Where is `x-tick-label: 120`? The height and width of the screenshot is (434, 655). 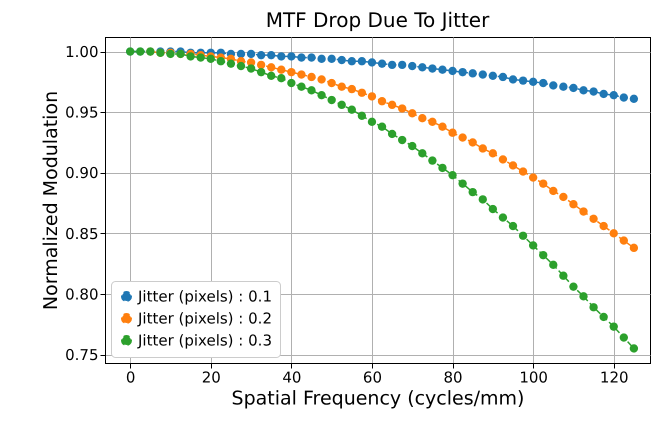
x-tick-label: 120 is located at coordinates (614, 377).